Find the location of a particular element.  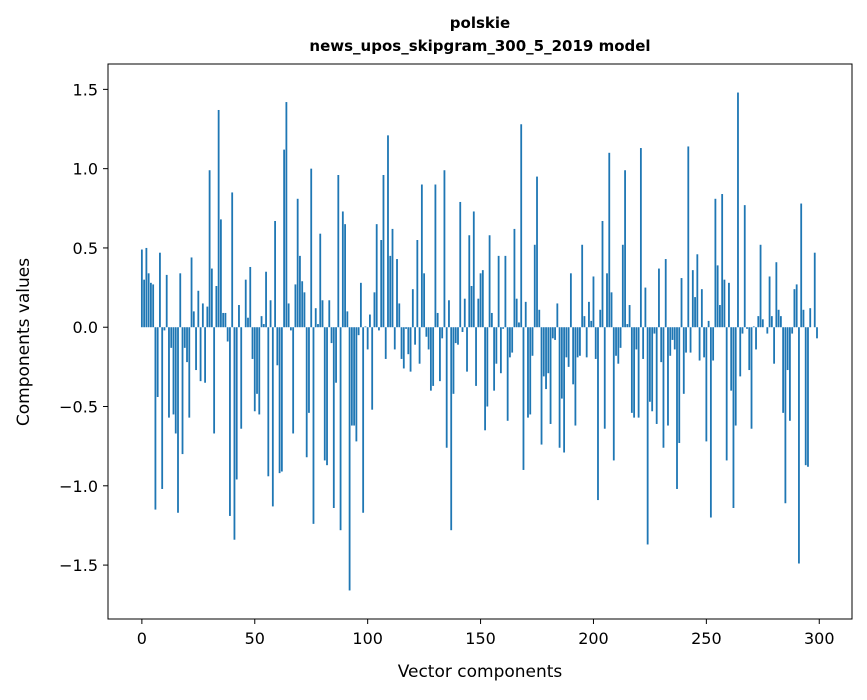

chart-title-line-2: news_upos_skipgram_300_5_2019 model is located at coordinates (479, 46).